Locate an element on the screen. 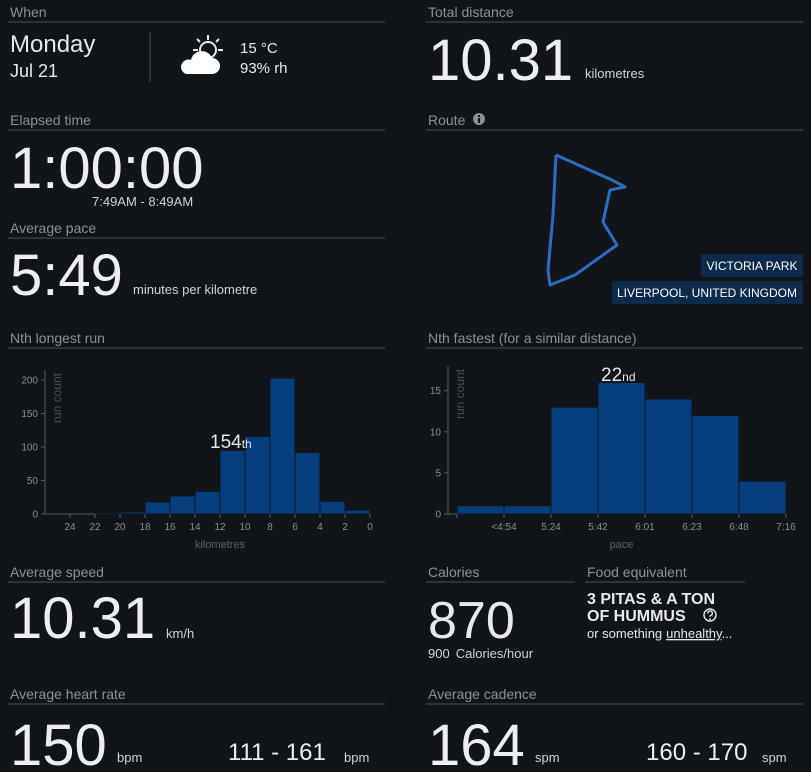 The width and height of the screenshot is (811, 772). x-tick-label: 20 is located at coordinates (120, 527).